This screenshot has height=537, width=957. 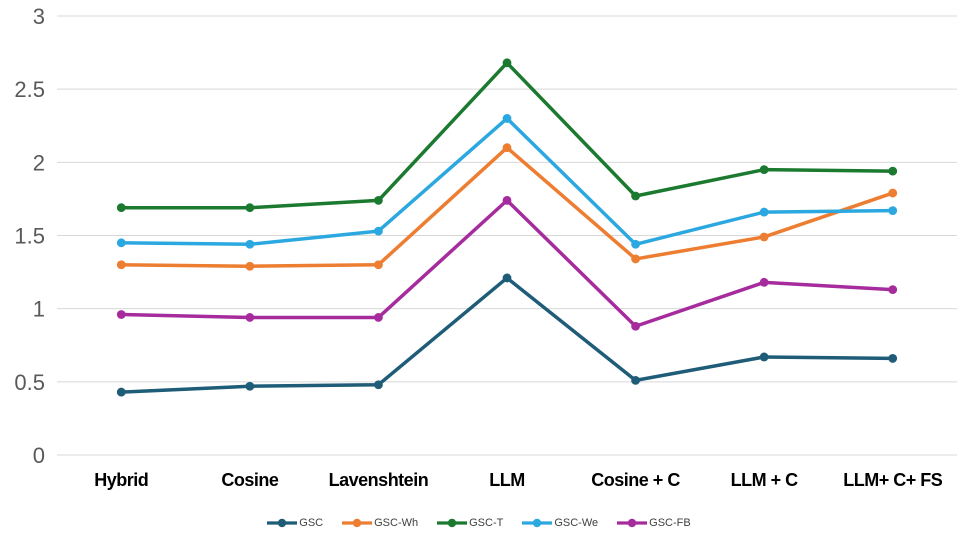 I want to click on y-tick-label: 2, so click(x=39, y=162).